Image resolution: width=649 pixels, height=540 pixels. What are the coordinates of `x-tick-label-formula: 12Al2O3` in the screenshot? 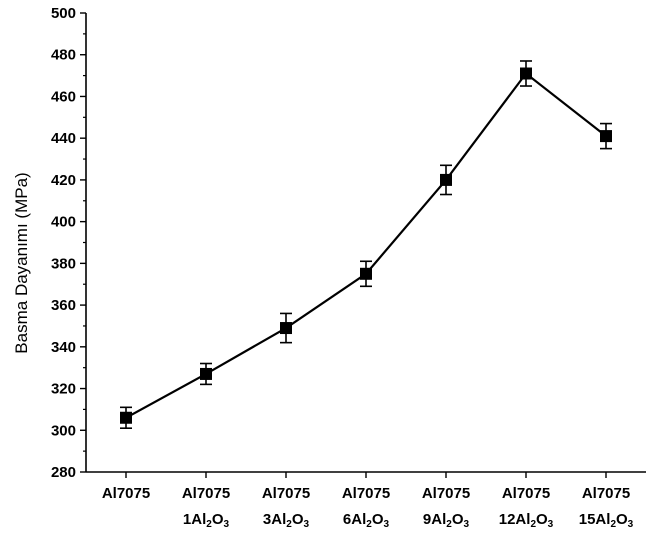 It's located at (526, 520).